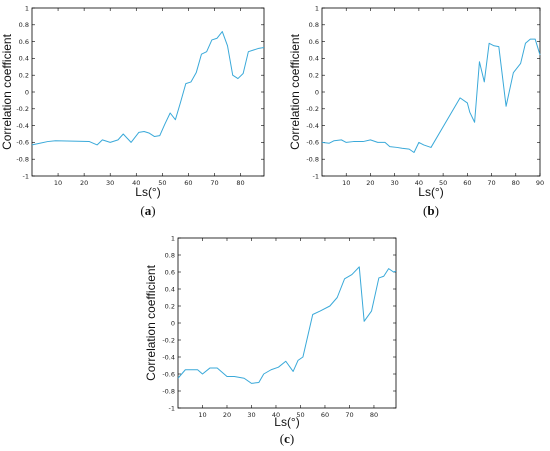 Image resolution: width=550 pixels, height=451 pixels. I want to click on x-tick-label: 90, so click(540, 183).